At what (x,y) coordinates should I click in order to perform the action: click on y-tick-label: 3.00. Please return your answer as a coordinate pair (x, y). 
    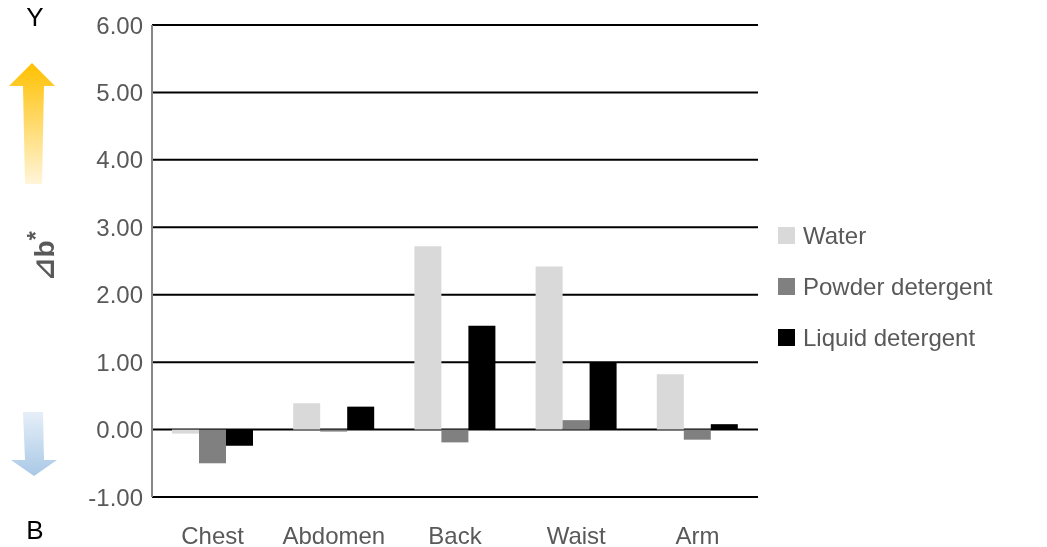
    Looking at the image, I should click on (119, 227).